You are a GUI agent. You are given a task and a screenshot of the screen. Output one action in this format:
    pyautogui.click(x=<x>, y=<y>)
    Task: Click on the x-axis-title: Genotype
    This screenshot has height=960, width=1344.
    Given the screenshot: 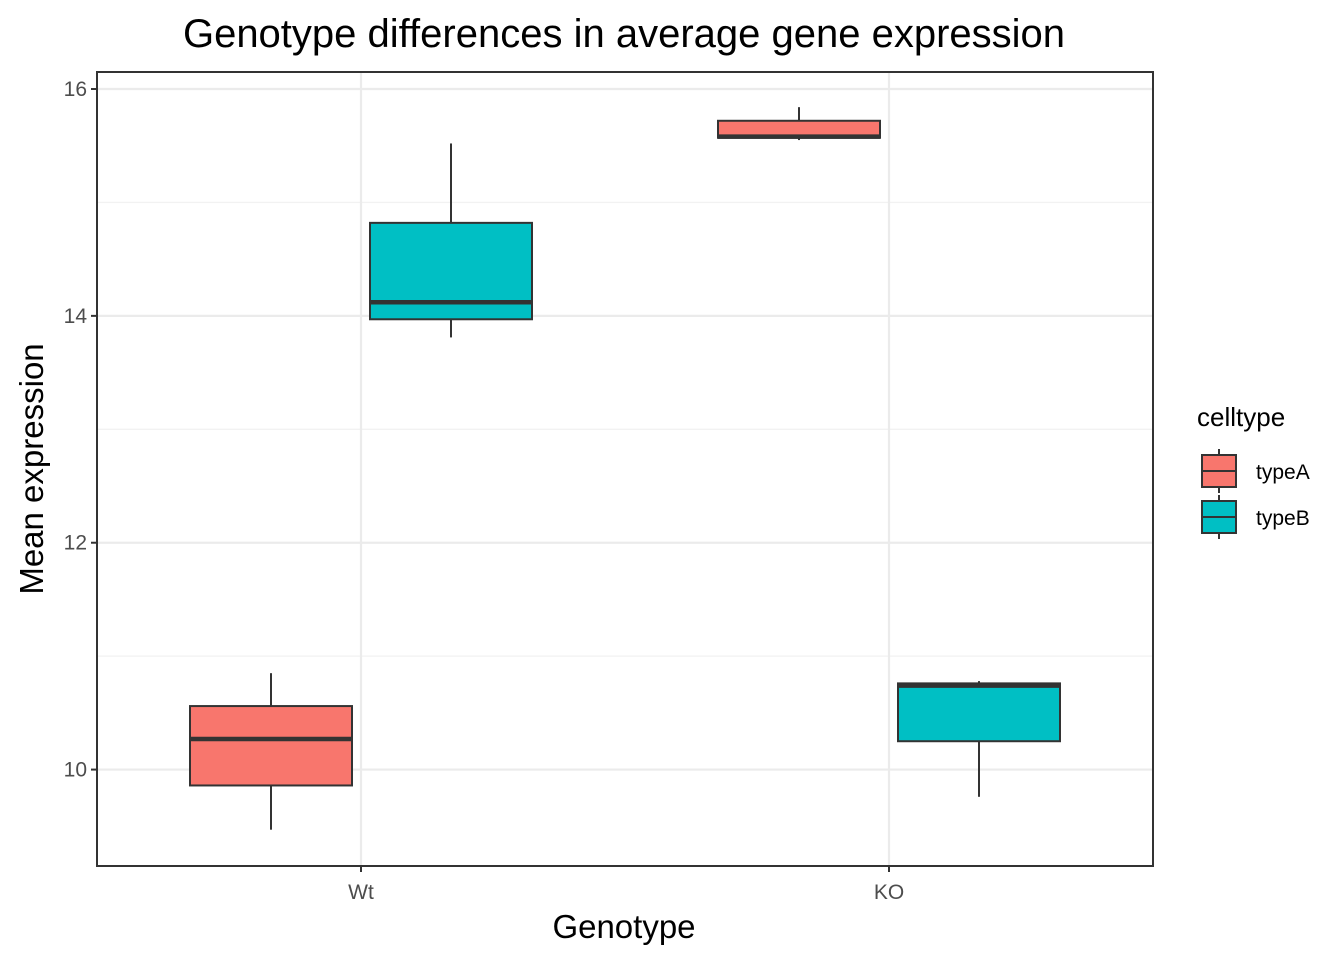 What is the action you would take?
    pyautogui.click(x=623, y=926)
    